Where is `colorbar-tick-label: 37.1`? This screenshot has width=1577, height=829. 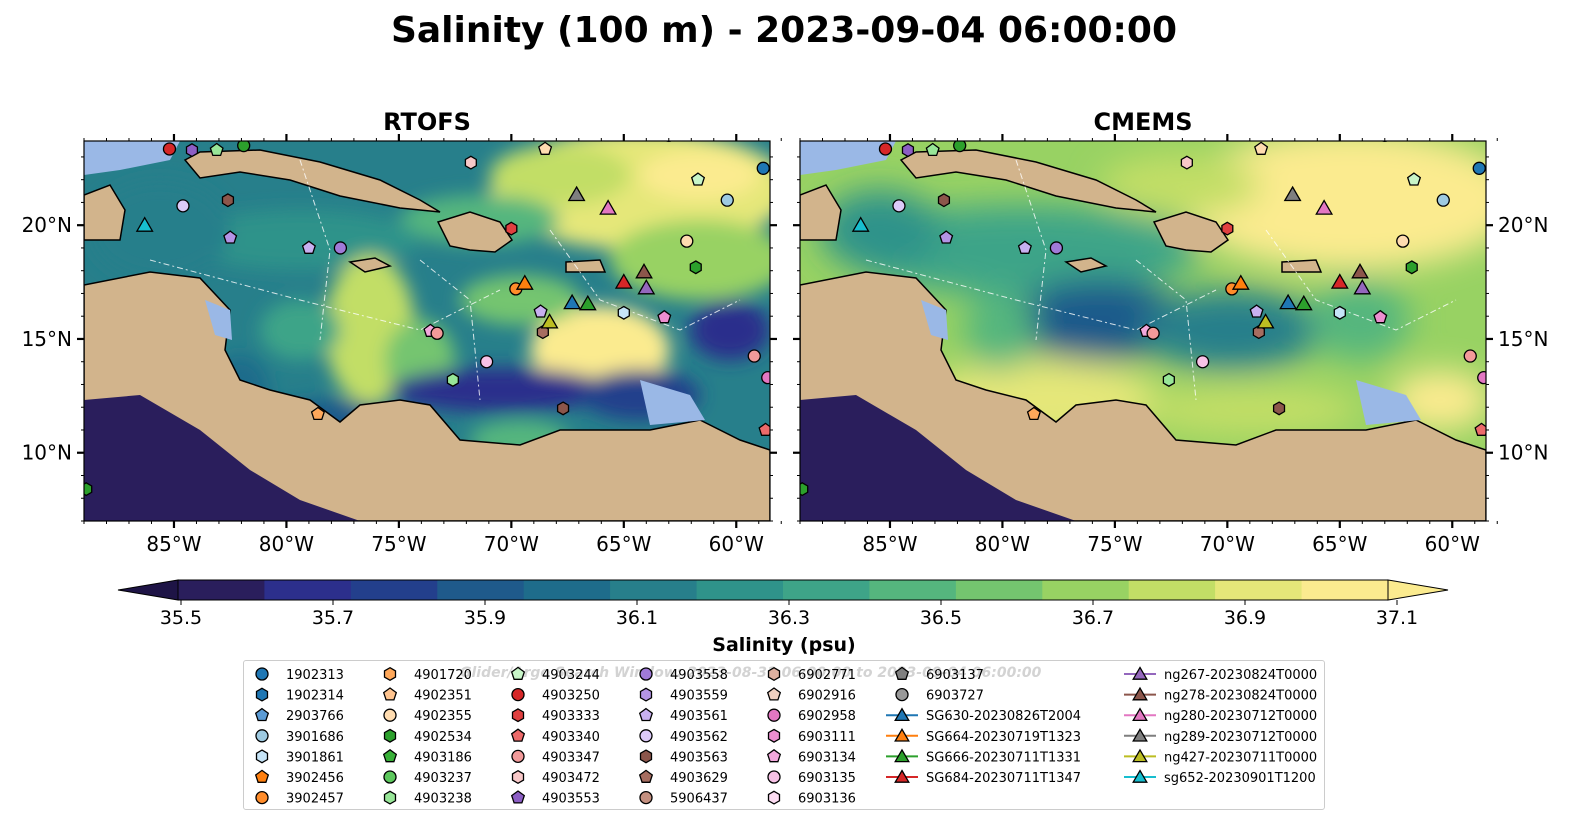
colorbar-tick-label: 37.1 is located at coordinates (1397, 618).